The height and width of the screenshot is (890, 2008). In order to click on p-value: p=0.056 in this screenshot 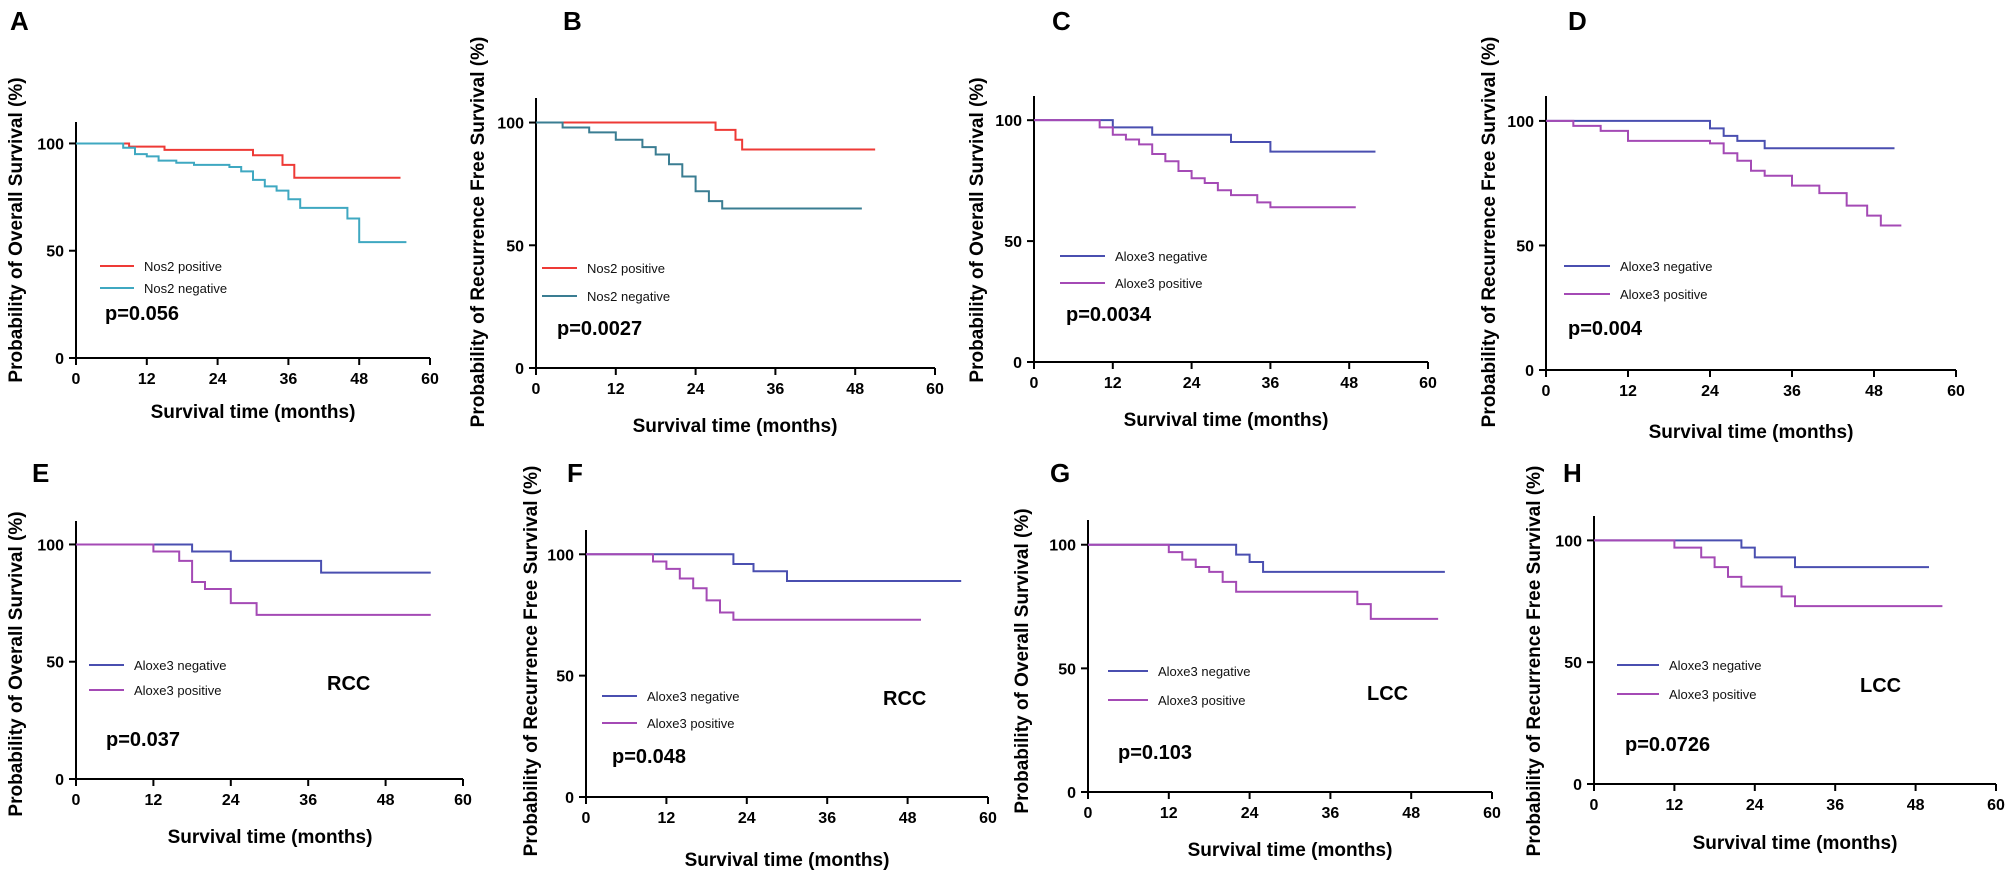, I will do `click(142, 314)`.